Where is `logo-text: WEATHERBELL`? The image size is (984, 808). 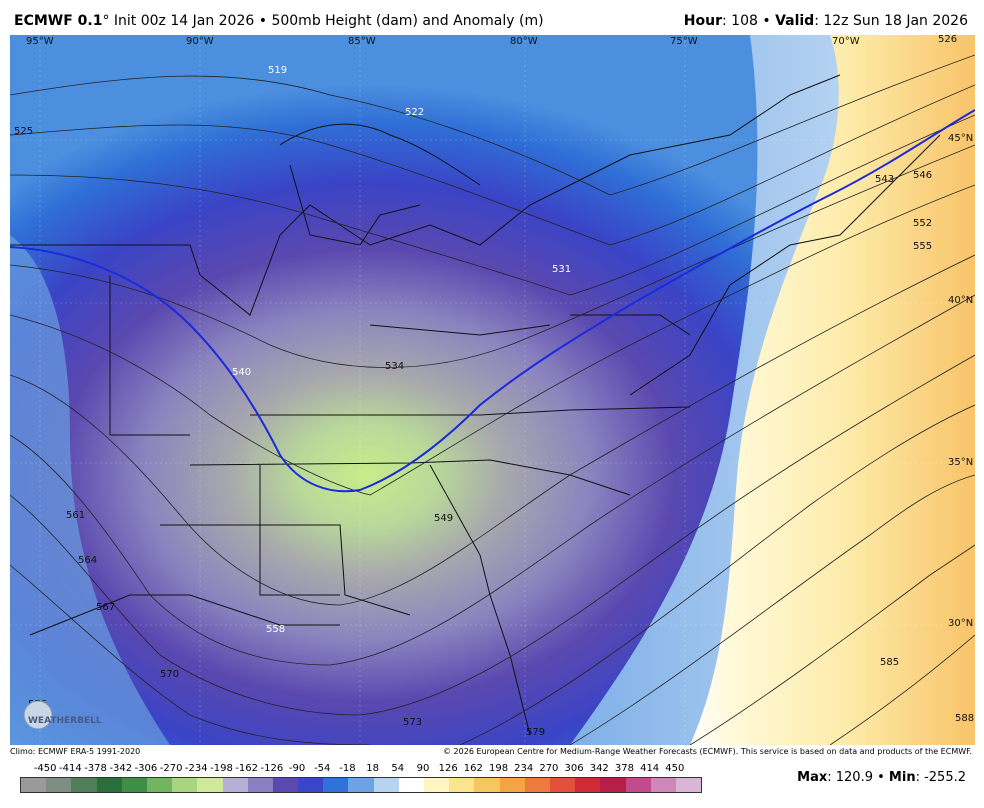
logo-text: WEATHERBELL is located at coordinates (65, 721).